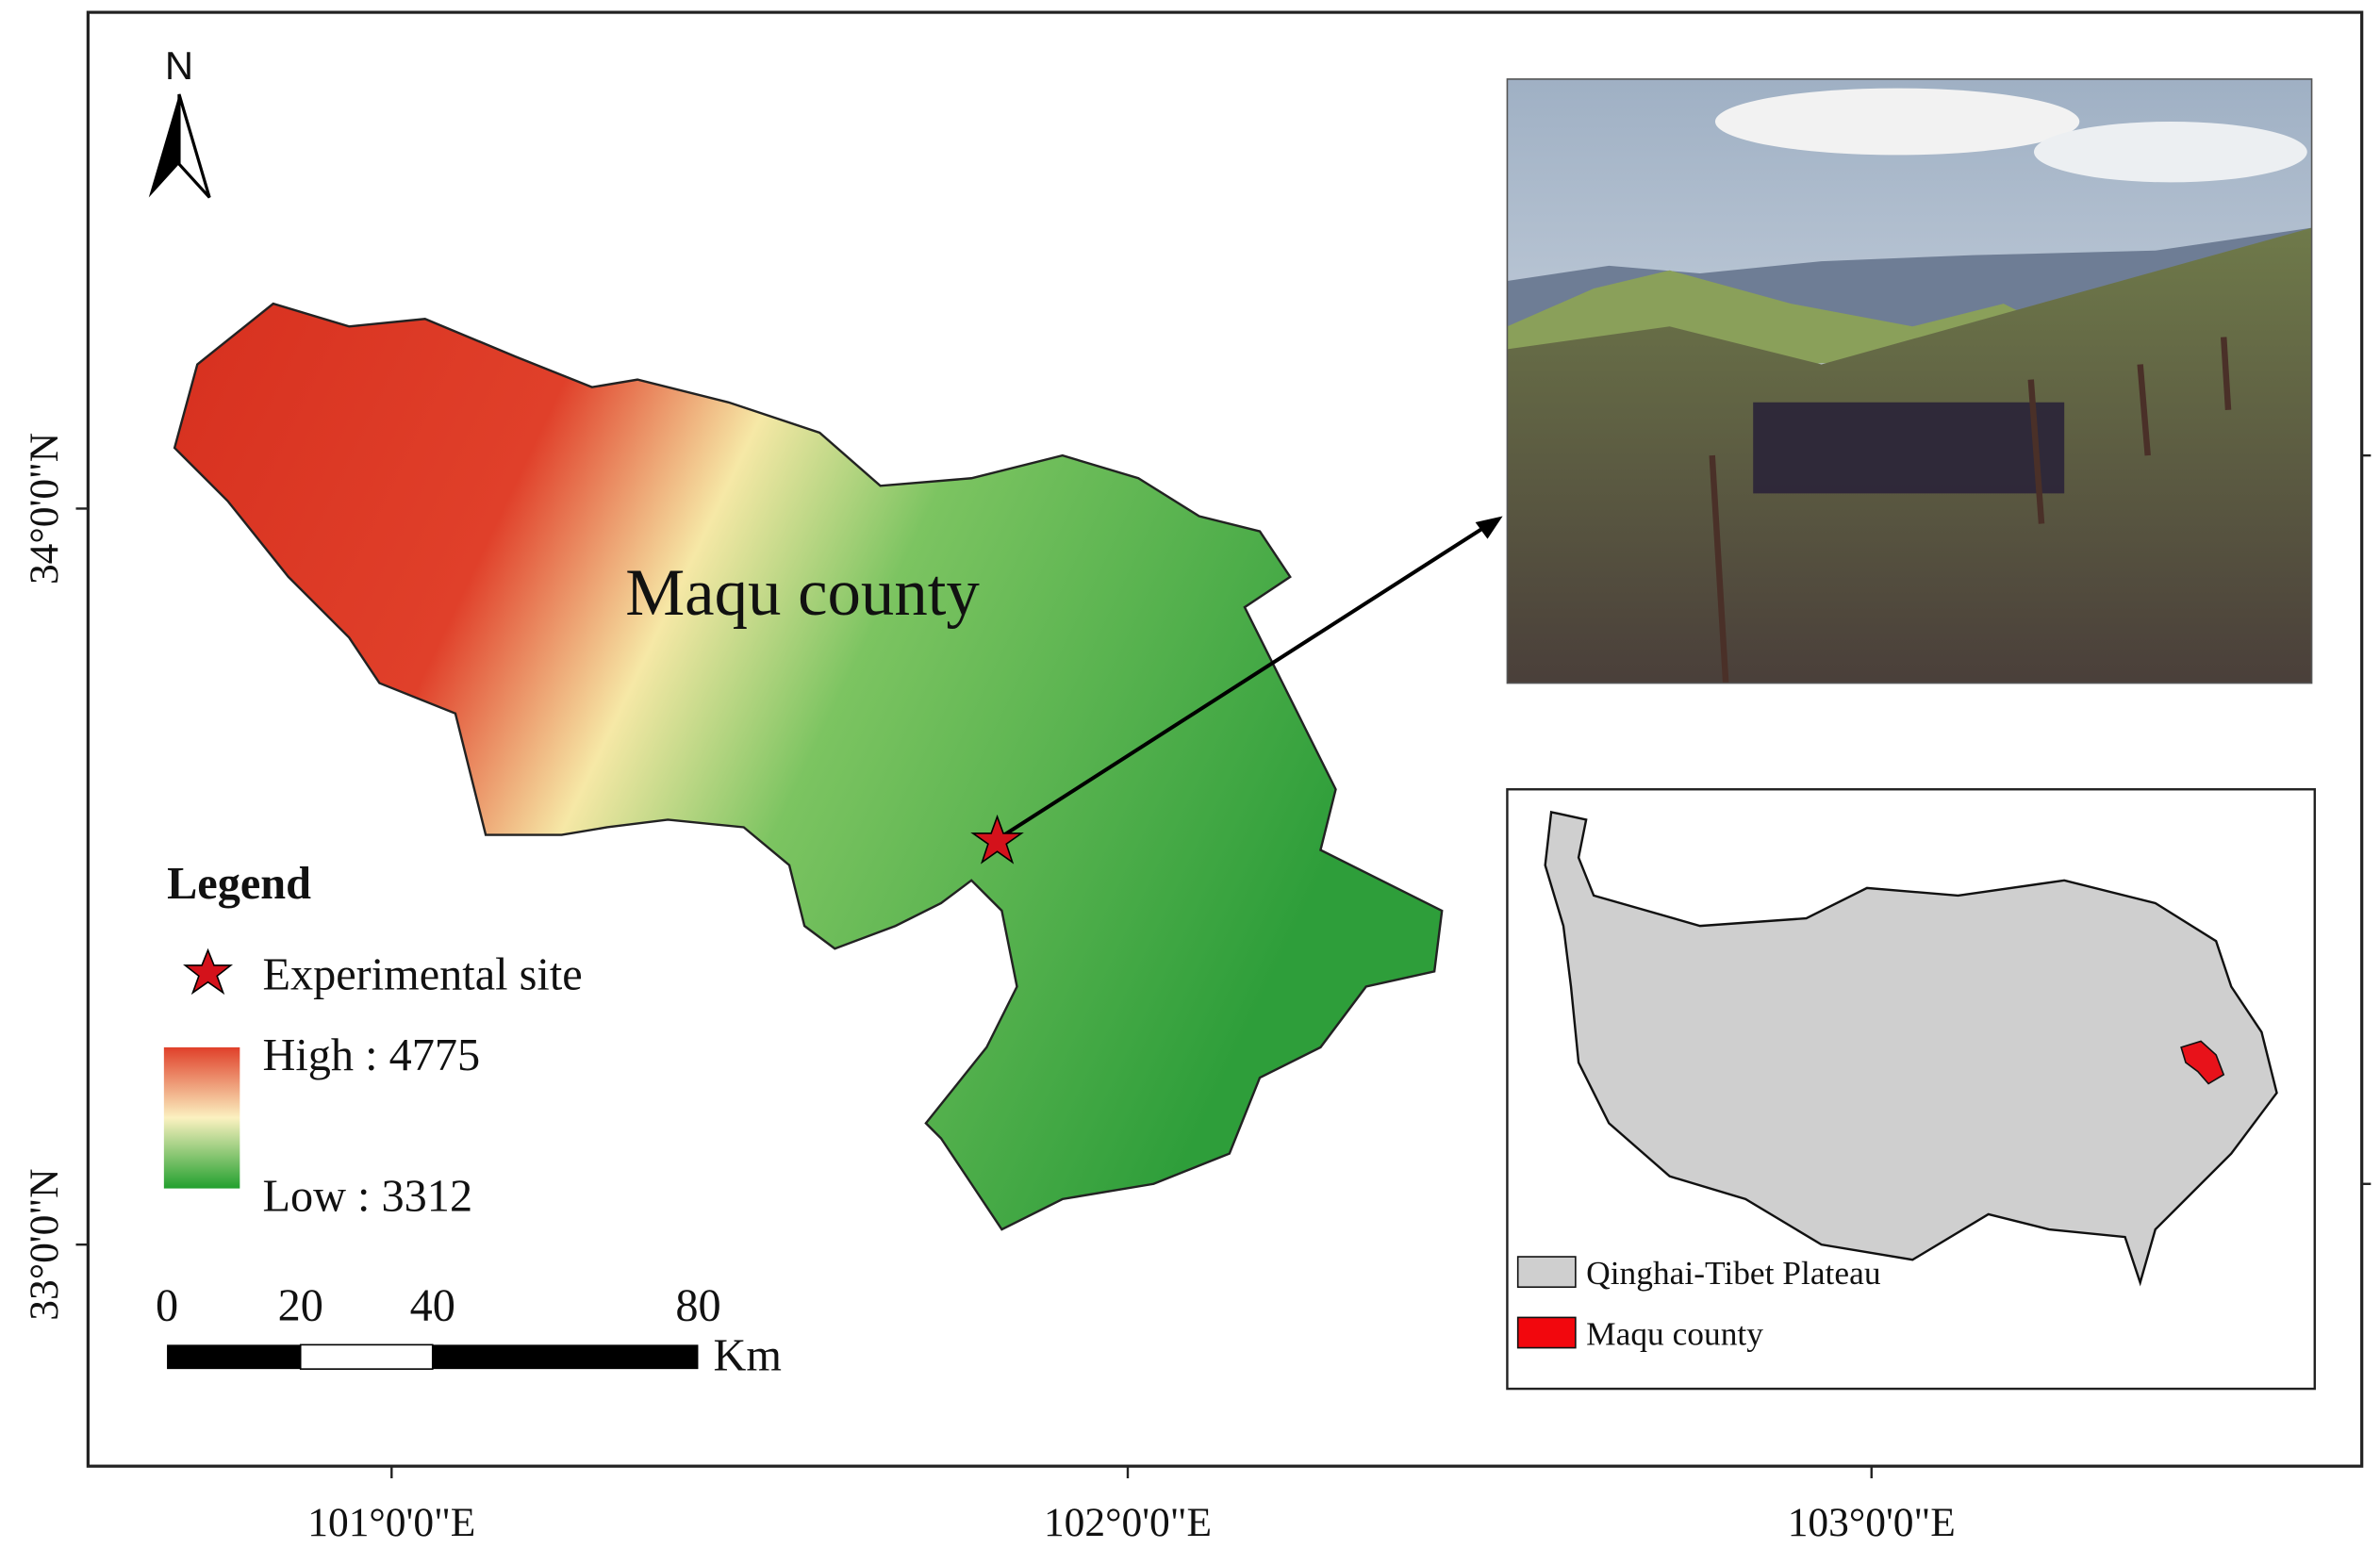 The width and height of the screenshot is (2380, 1565). I want to click on legend-label: Experimental site, so click(422, 975).